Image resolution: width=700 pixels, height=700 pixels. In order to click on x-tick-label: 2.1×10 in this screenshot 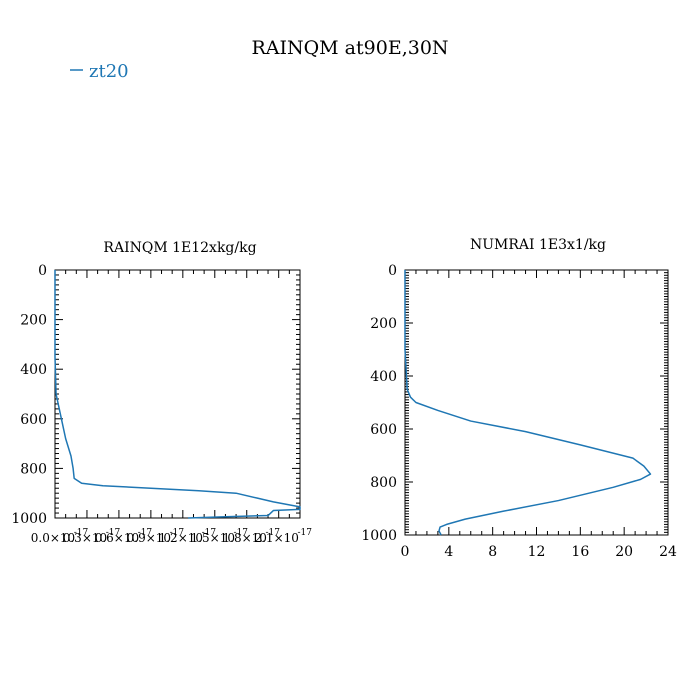, I will do `click(276, 538)`.